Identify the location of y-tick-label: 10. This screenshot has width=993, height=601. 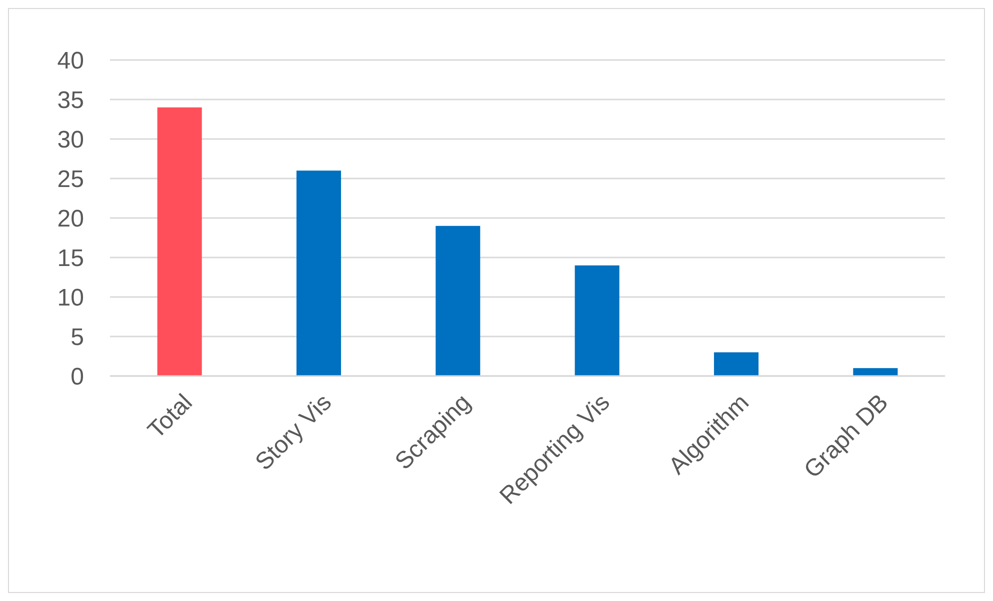
(70, 298).